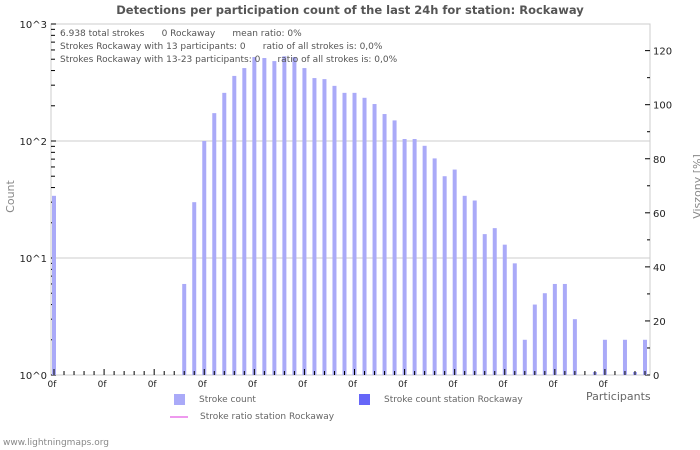  Describe the element at coordinates (659, 268) in the screenshot. I see `y2-tick-label: 40` at that location.